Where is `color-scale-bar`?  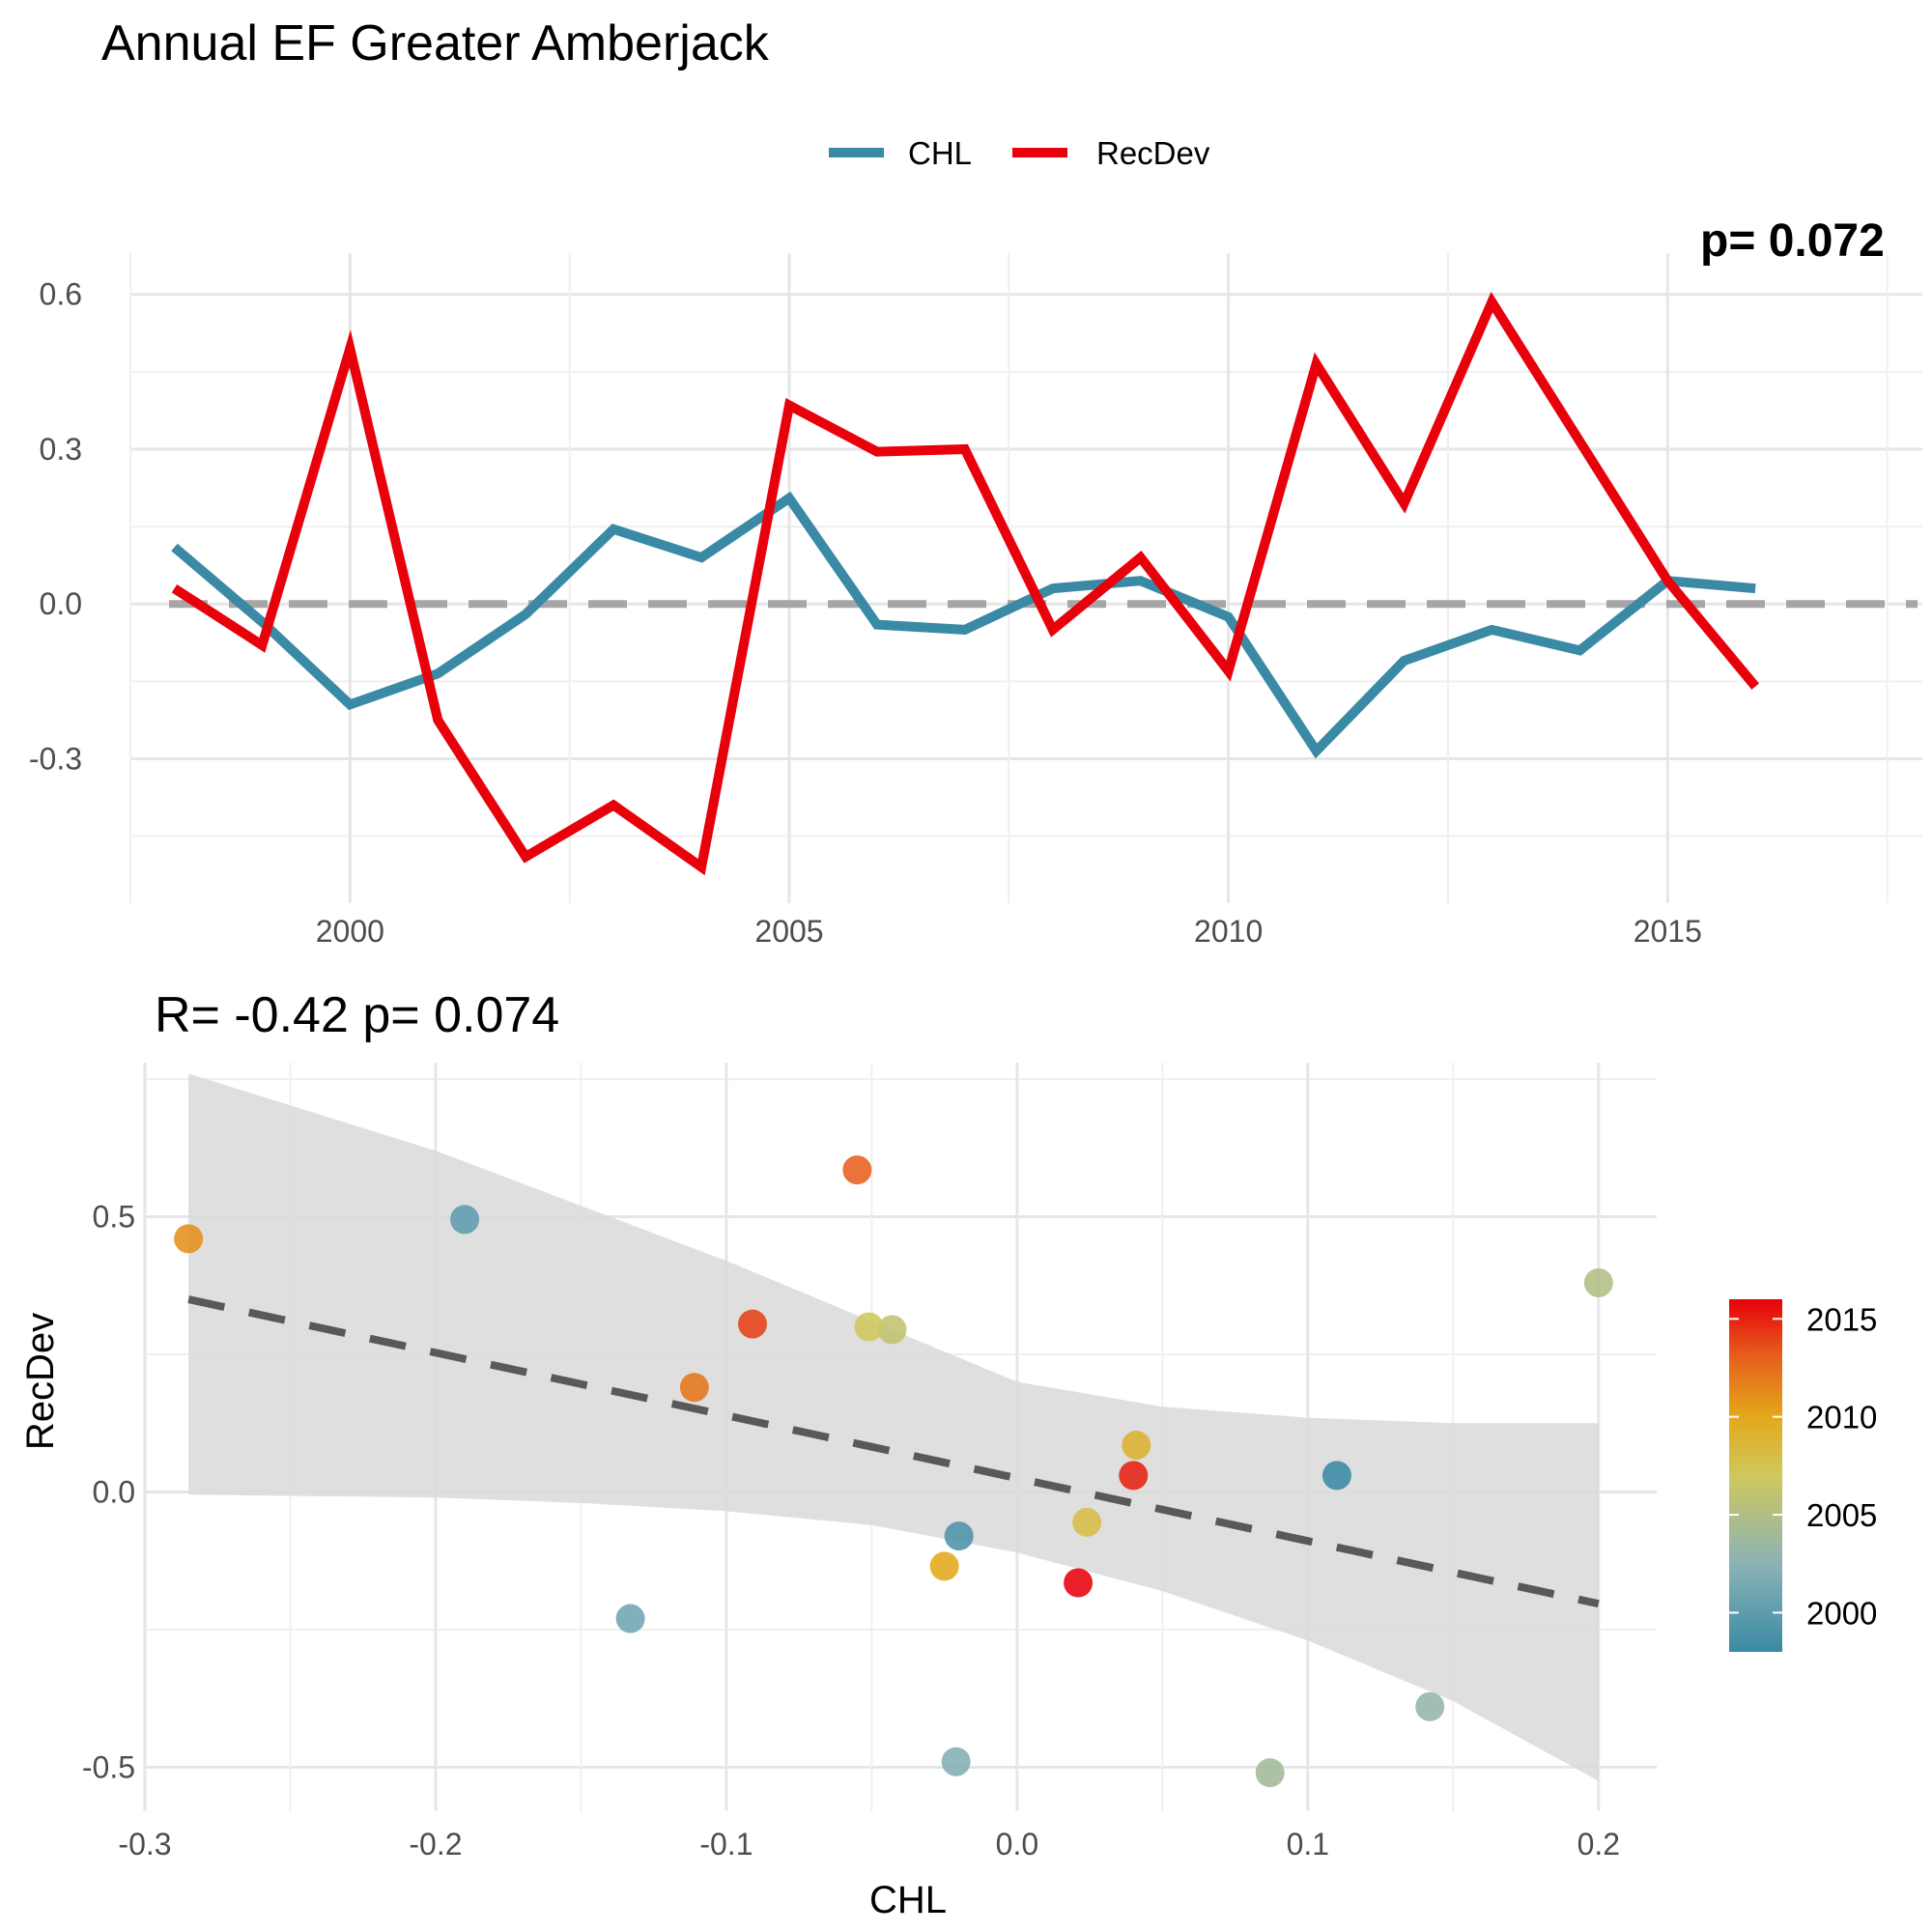
color-scale-bar is located at coordinates (1755, 1475).